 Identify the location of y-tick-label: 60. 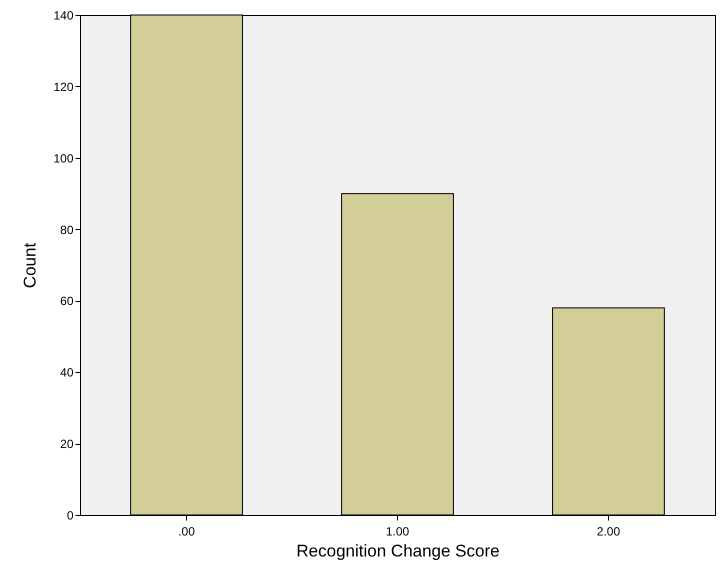
(67, 301).